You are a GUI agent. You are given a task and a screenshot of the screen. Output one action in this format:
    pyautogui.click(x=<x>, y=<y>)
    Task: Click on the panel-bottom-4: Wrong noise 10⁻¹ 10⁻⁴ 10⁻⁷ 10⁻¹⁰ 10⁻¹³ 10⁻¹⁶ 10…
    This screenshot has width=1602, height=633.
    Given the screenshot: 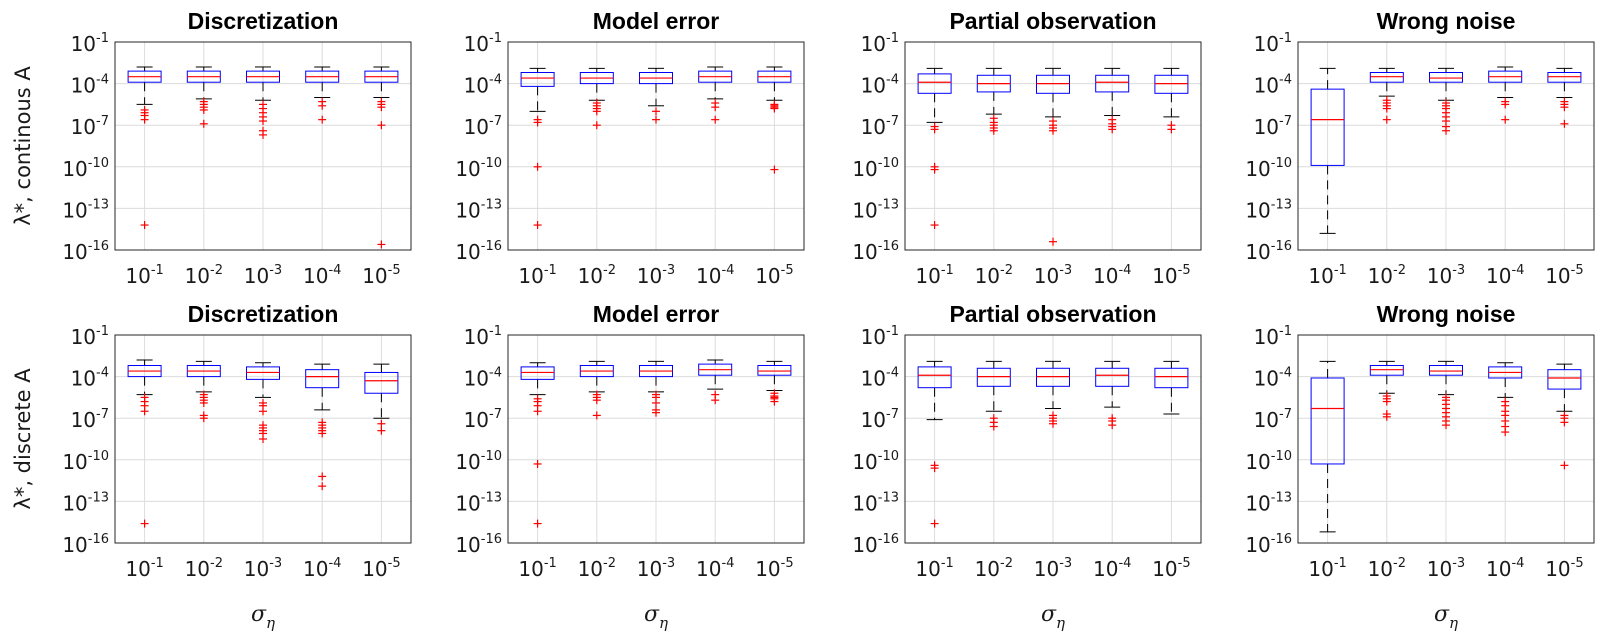 What is the action you would take?
    pyautogui.click(x=1420, y=466)
    